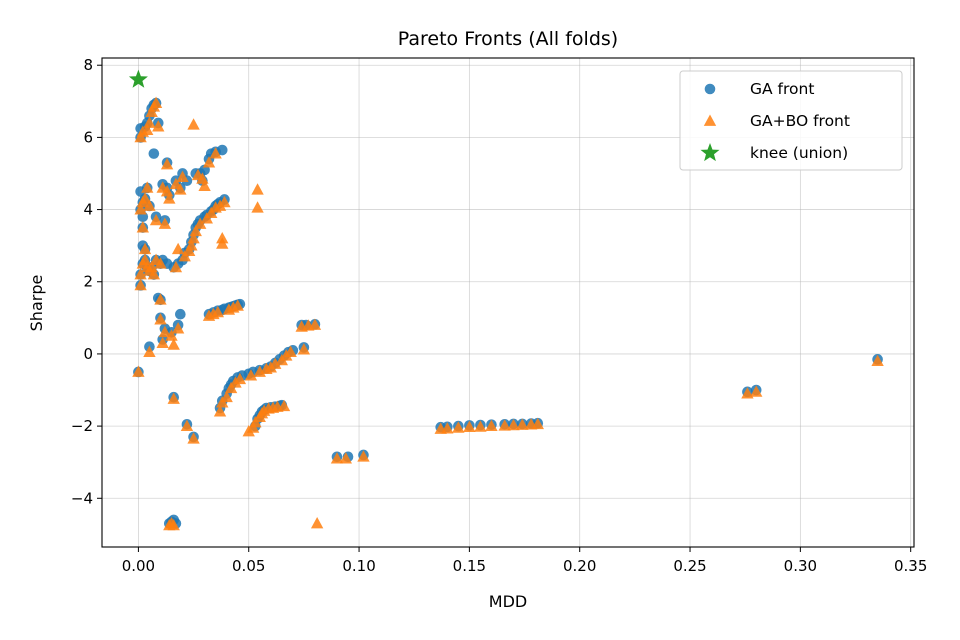  Describe the element at coordinates (508, 601) in the screenshot. I see `x-axis-title: MDD` at that location.